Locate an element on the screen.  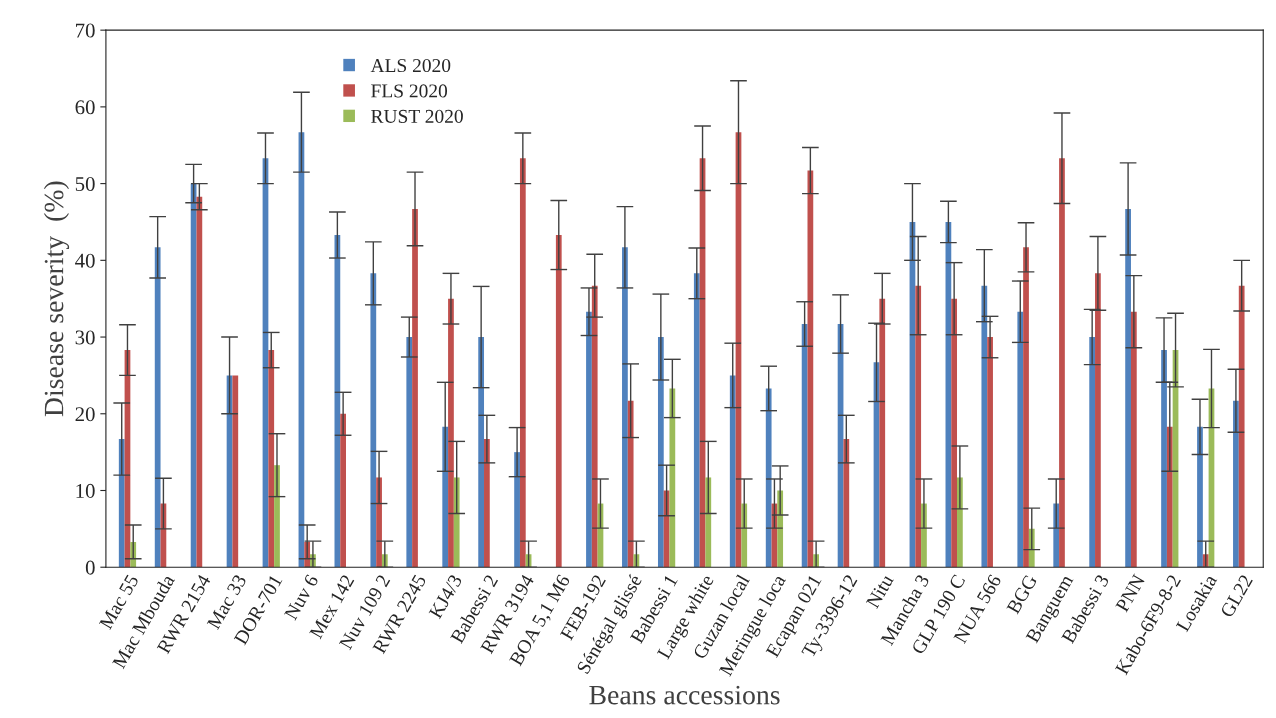
y-tick-label: 10 is located at coordinates (85, 490).